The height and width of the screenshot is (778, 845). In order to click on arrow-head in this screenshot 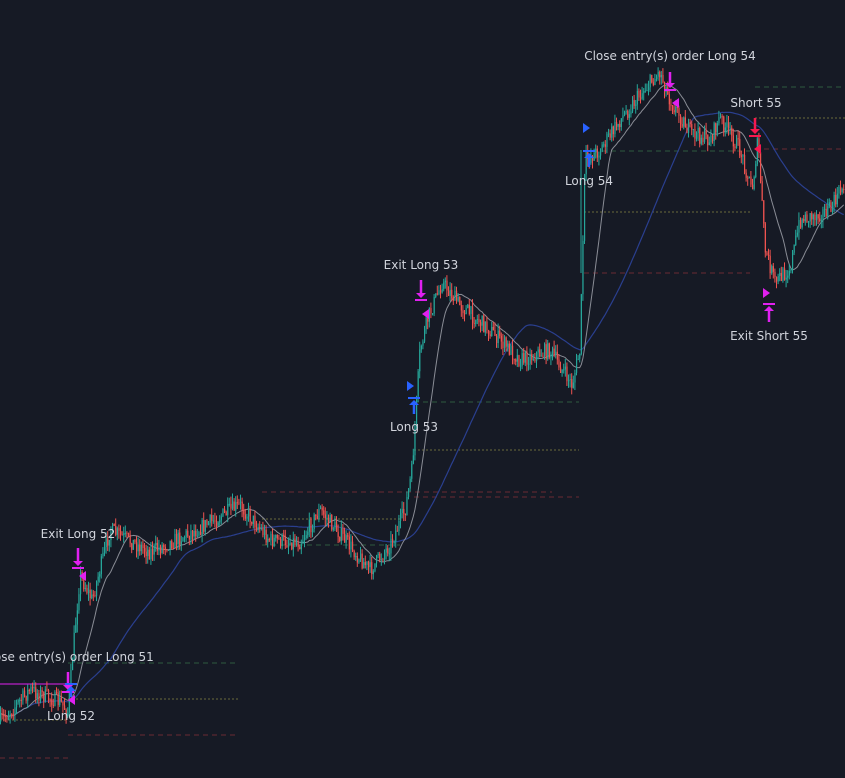, I will do `click(78, 563)`.